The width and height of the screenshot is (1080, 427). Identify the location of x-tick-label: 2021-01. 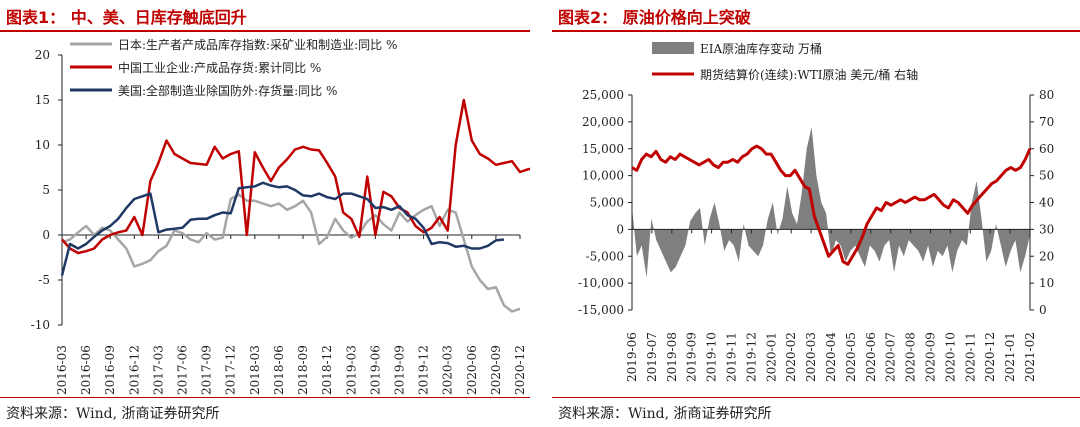
(1010, 357).